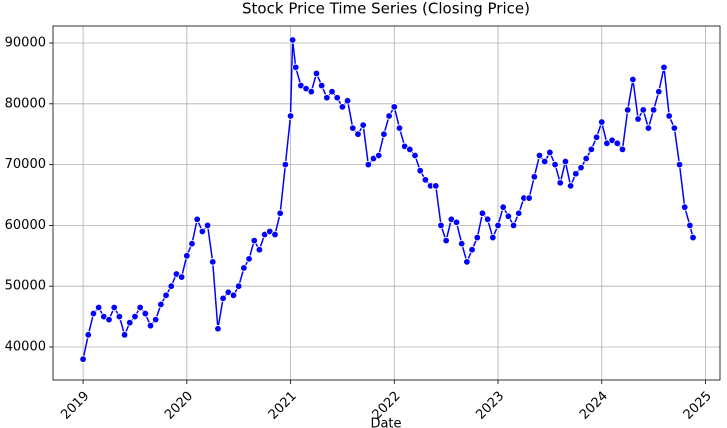  Describe the element at coordinates (179, 406) in the screenshot. I see `x-tick-label: 2020` at that location.